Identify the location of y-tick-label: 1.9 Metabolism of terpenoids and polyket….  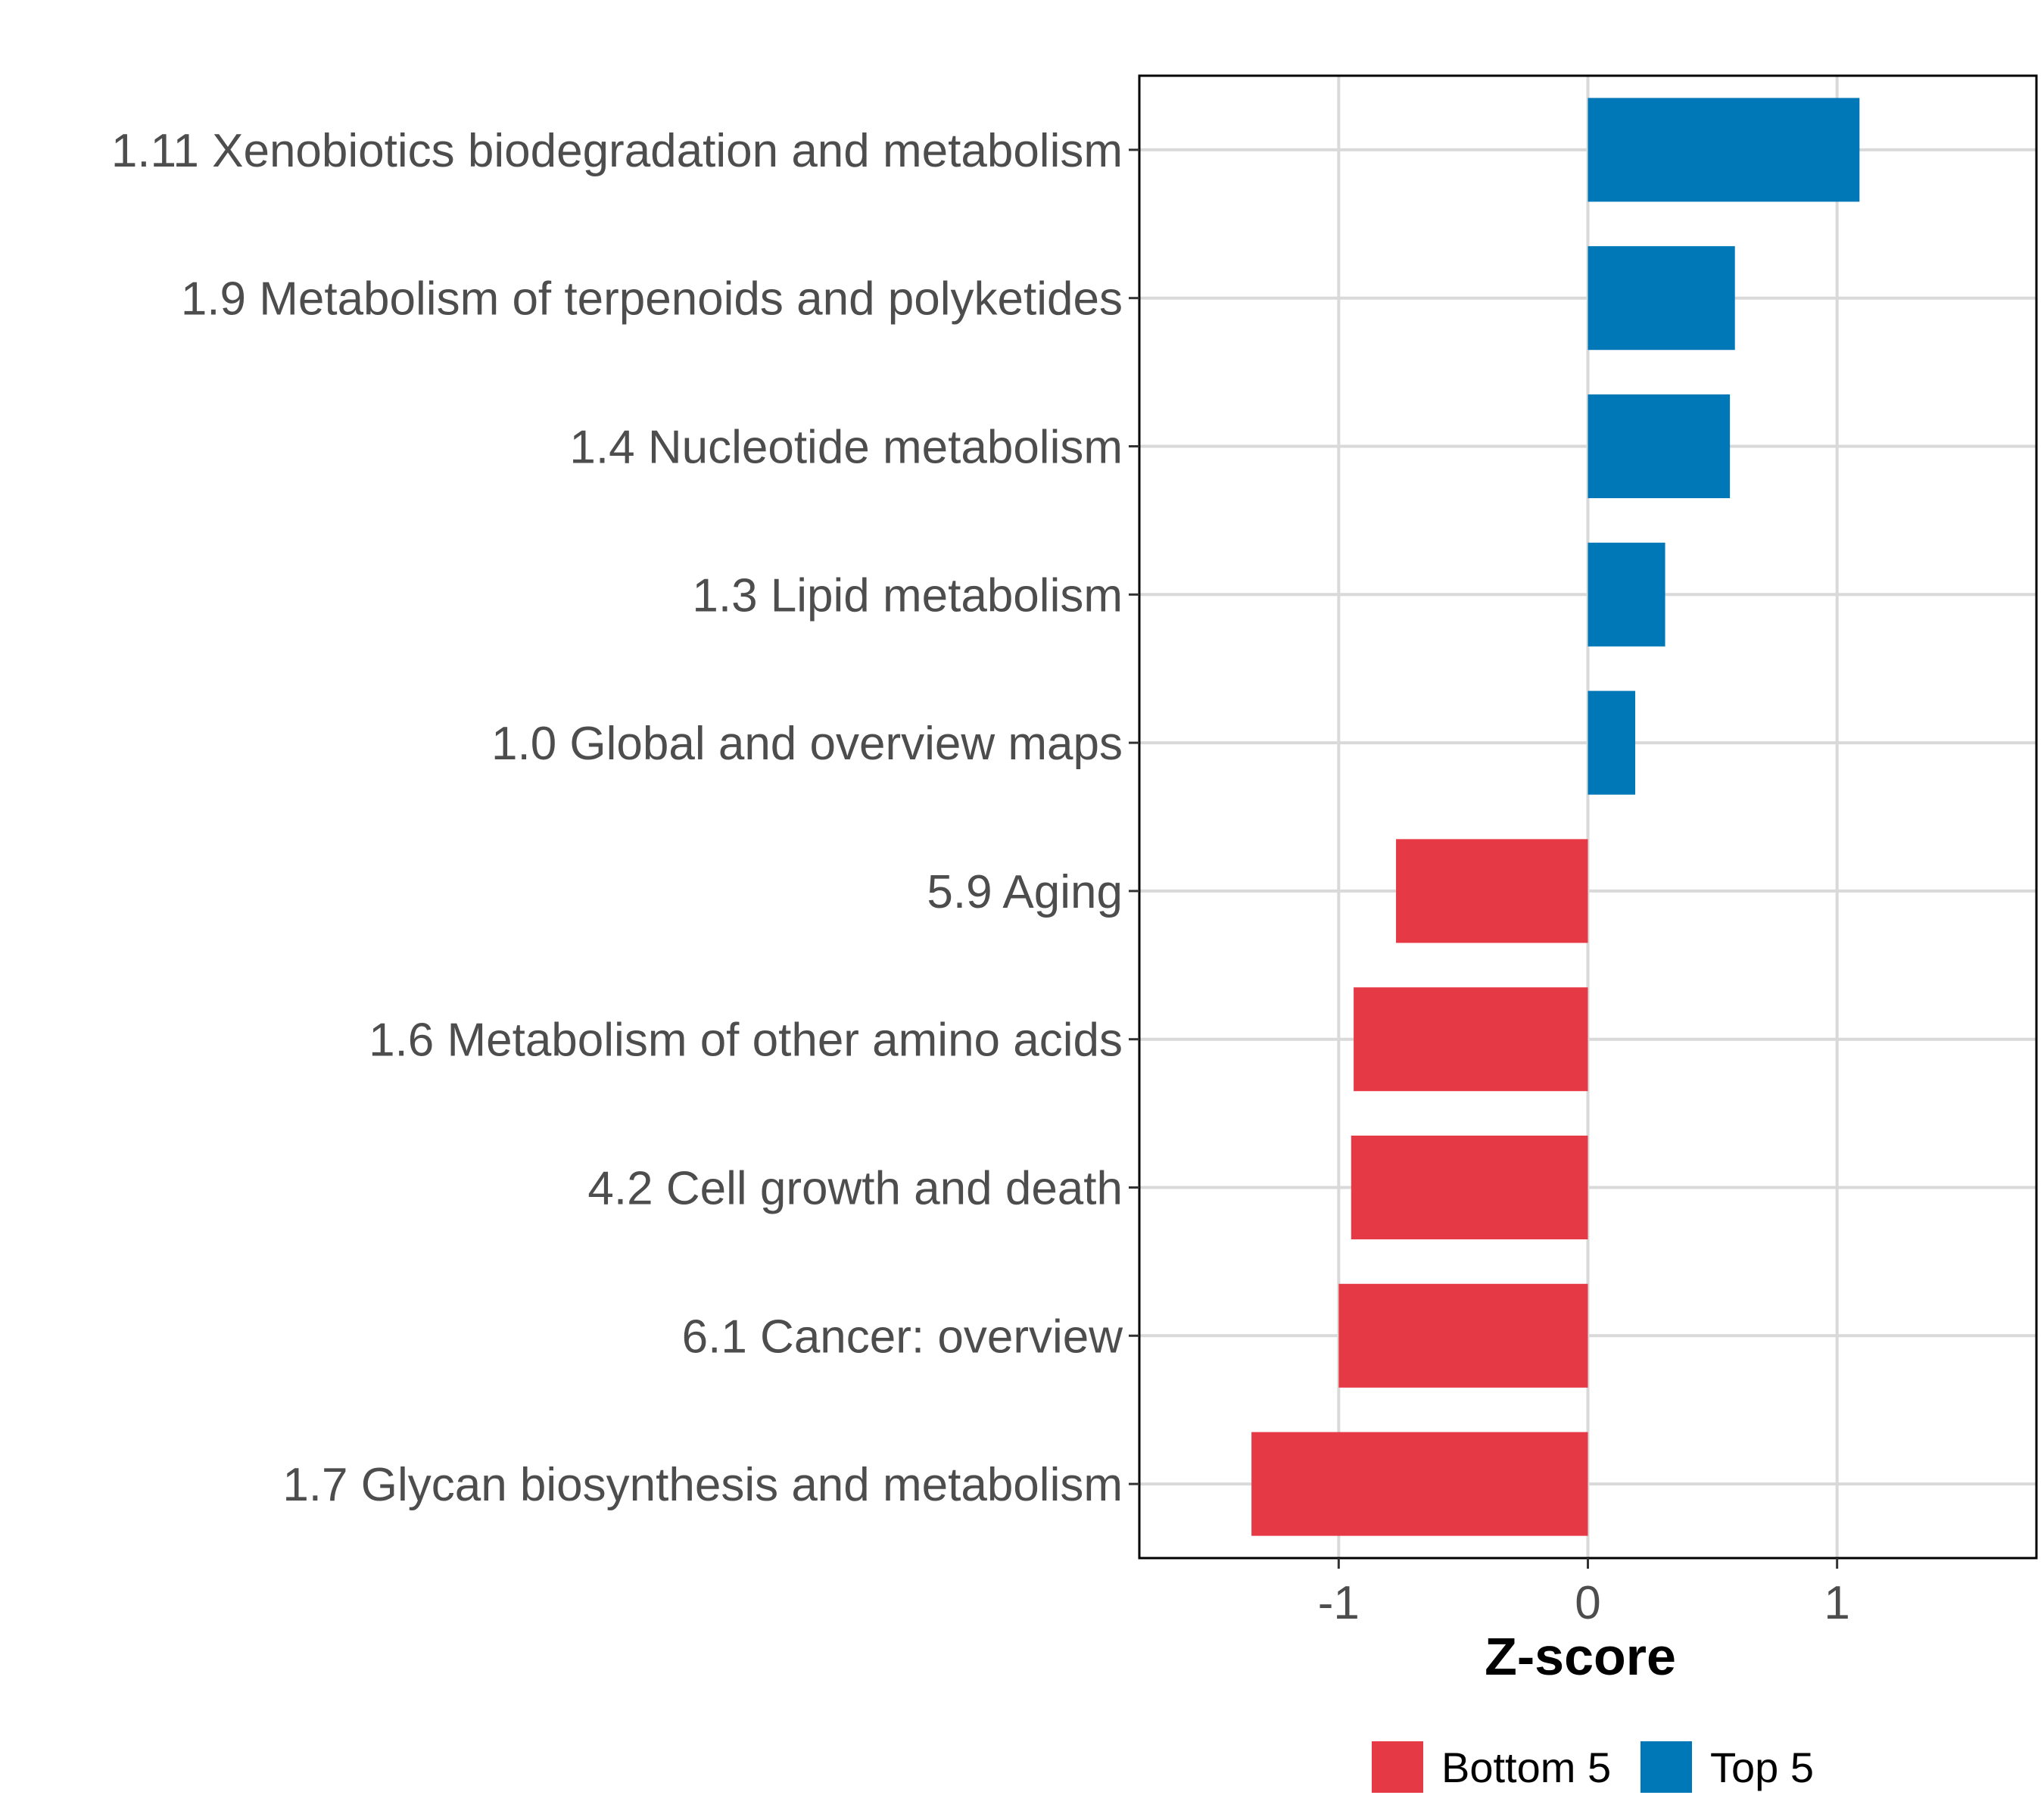
(652, 299).